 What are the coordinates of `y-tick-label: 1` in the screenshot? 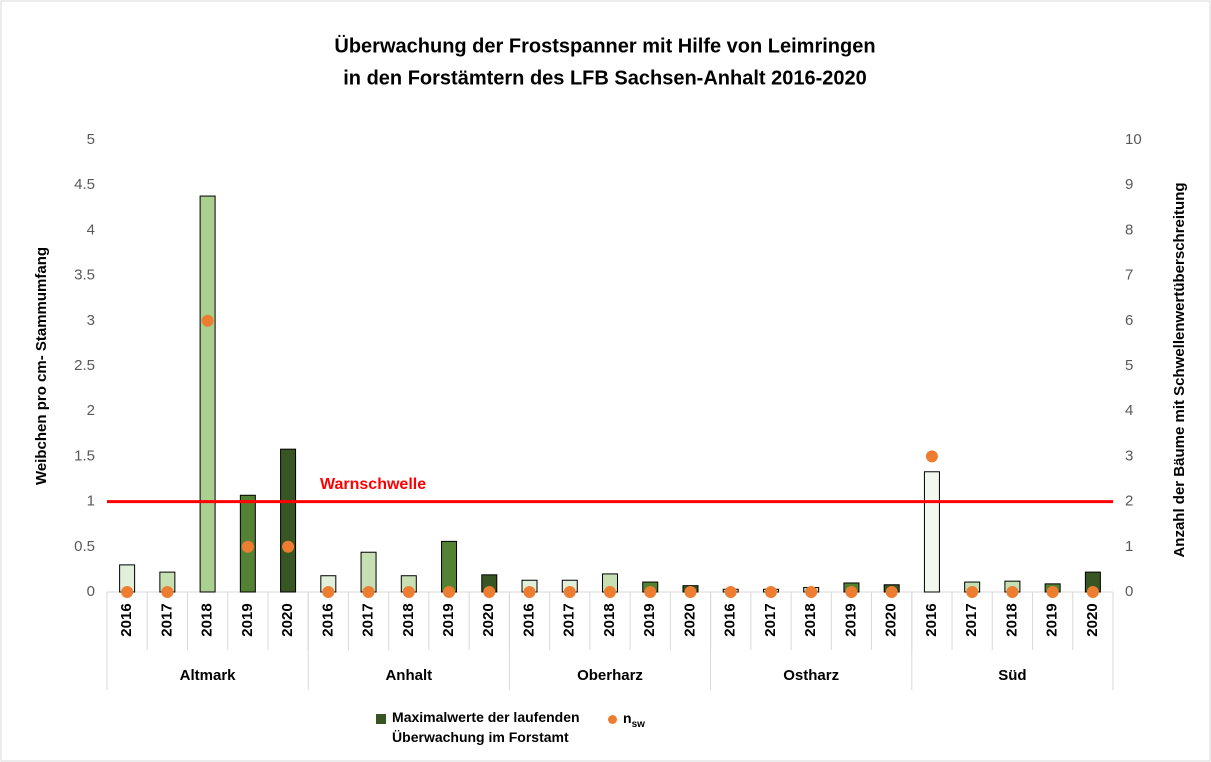 It's located at (91, 501).